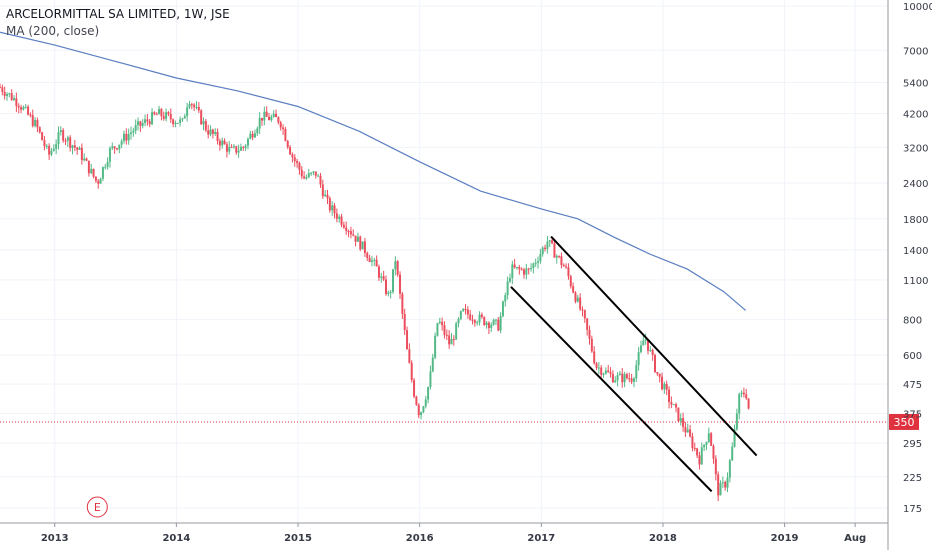 The height and width of the screenshot is (555, 932). What do you see at coordinates (541, 538) in the screenshot?
I see `x-tick-label: 2017` at bounding box center [541, 538].